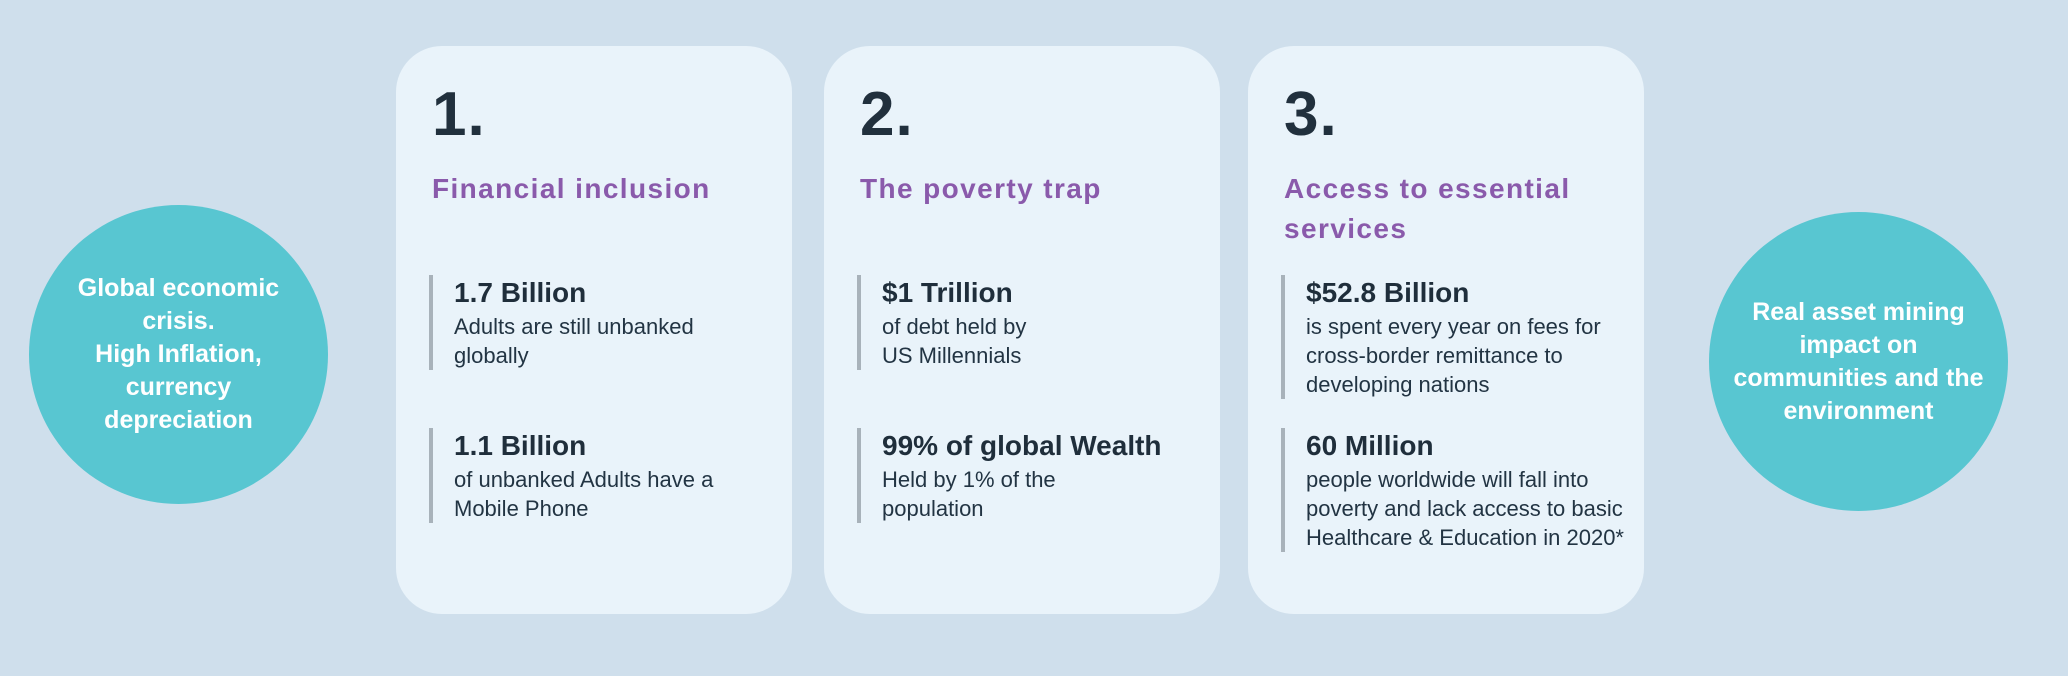  I want to click on card-title-financial-inclusion: Financial inclusion, so click(571, 188).